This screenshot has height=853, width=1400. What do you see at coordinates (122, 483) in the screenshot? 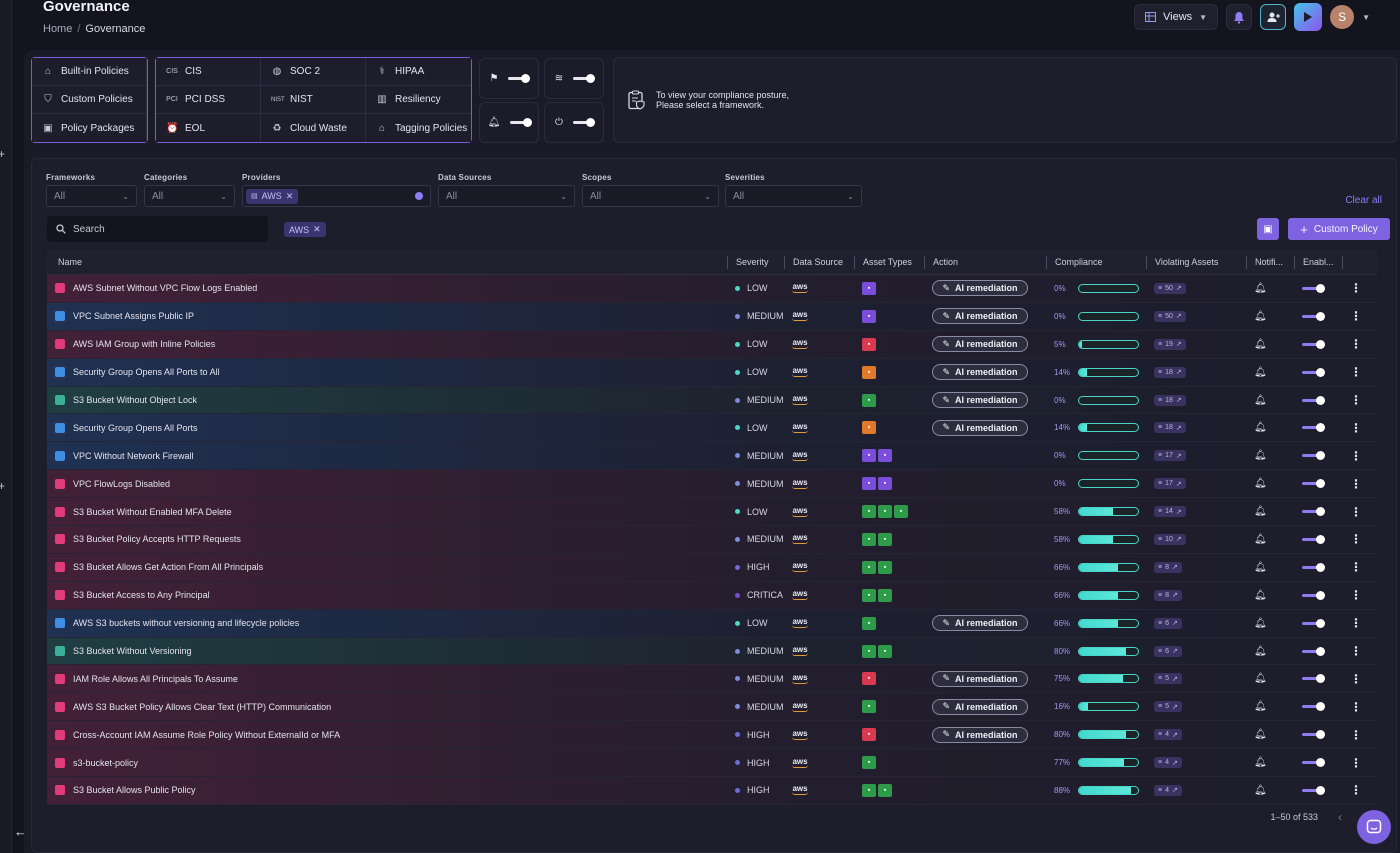
I see `policy-name: VPC FlowLogs Disabled` at bounding box center [122, 483].